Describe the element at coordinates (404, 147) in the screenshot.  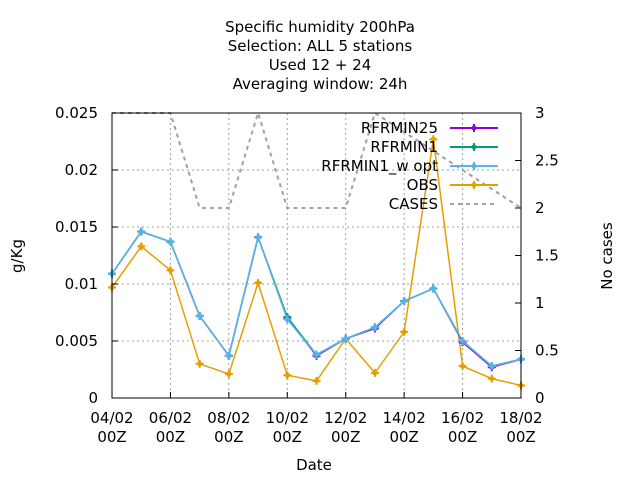
I see `legend-label: RFRMIN1` at that location.